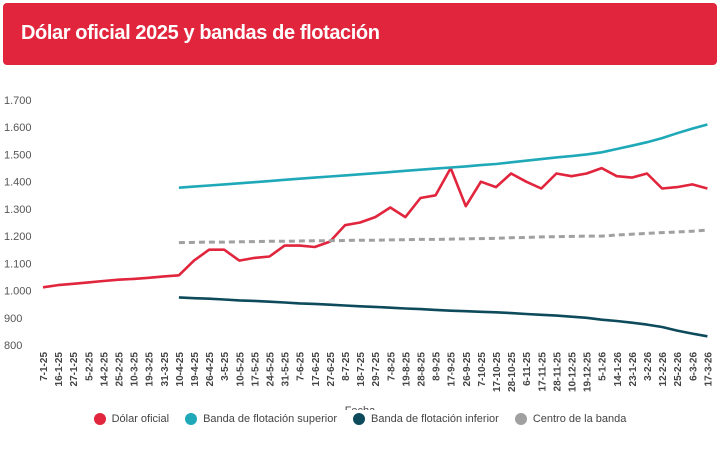 This screenshot has width=720, height=465. What do you see at coordinates (18, 210) in the screenshot?
I see `y-tick-label: 1.300` at bounding box center [18, 210].